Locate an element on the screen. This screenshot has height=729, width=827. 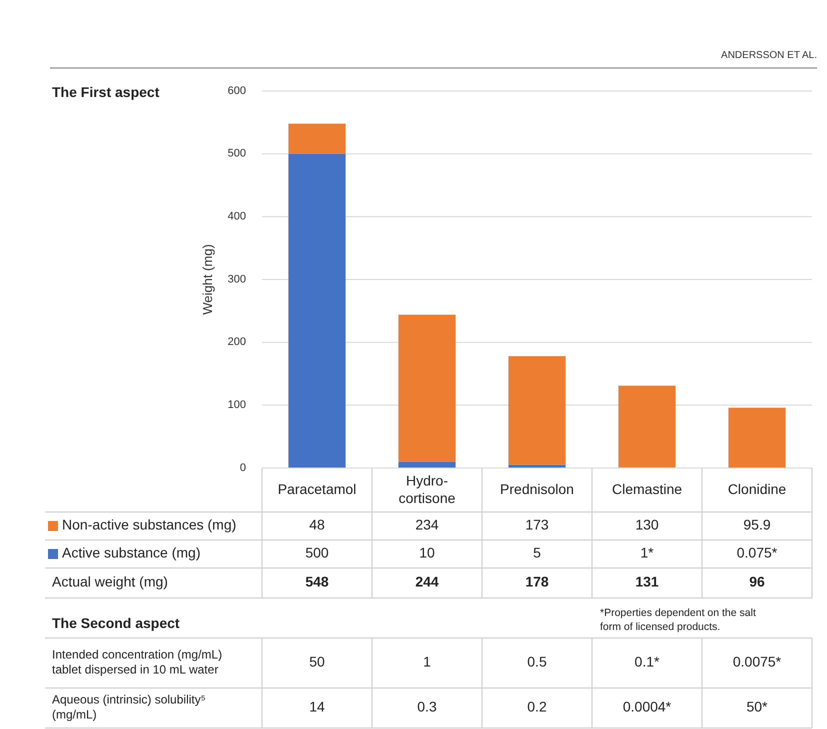
y-tick-label: 200 is located at coordinates (237, 342).